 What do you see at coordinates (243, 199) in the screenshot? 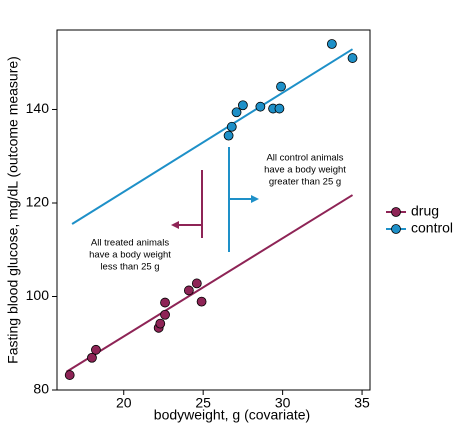
I see `control-annotation-arrow` at bounding box center [243, 199].